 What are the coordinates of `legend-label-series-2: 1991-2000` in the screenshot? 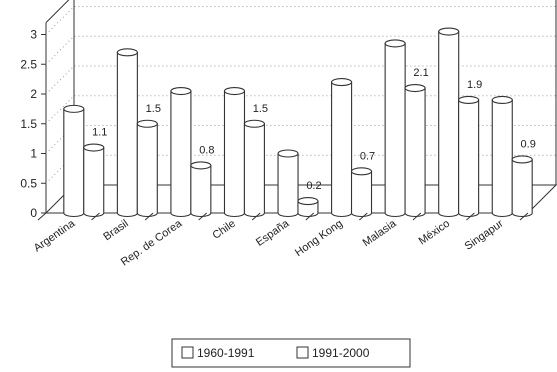 It's located at (341, 353).